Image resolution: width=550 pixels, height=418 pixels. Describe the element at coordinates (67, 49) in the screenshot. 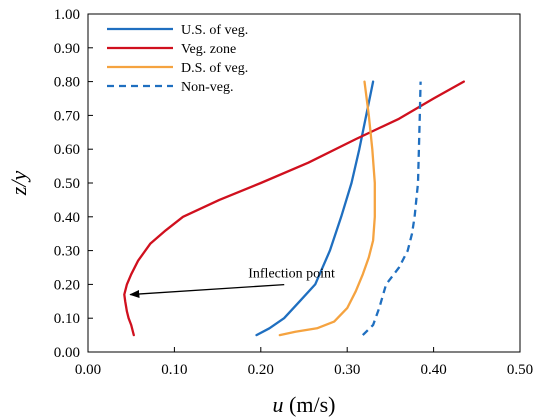

I see `y-tick-label: 0.90` at that location.